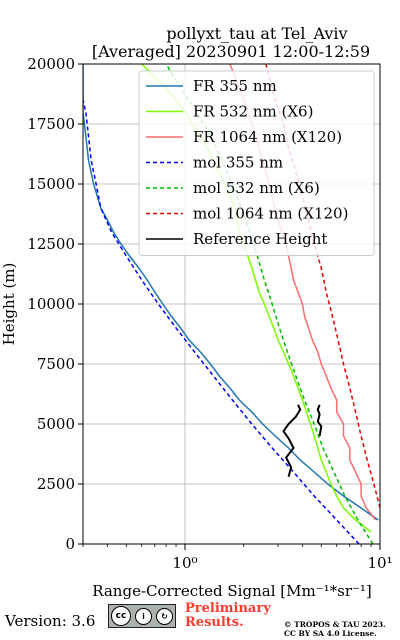 The image size is (400, 640). Describe the element at coordinates (51, 184) in the screenshot. I see `y-tick-label: 15000` at that location.